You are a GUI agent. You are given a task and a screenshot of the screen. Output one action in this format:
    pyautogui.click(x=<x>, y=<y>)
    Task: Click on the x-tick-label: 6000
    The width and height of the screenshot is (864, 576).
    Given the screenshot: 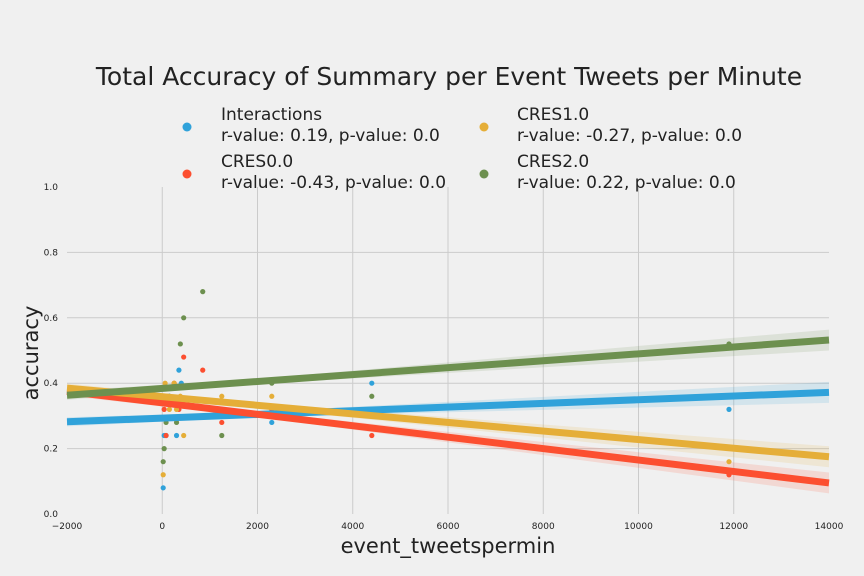 What is the action you would take?
    pyautogui.click(x=448, y=527)
    